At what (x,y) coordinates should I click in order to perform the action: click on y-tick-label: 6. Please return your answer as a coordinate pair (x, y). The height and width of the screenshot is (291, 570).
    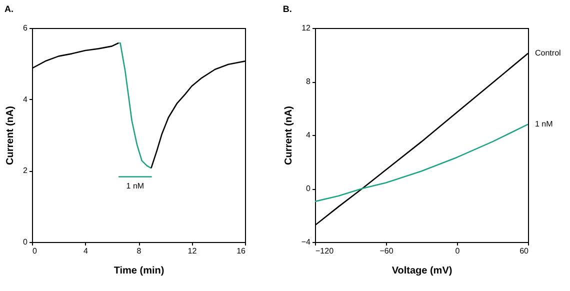
    Looking at the image, I should click on (25, 28).